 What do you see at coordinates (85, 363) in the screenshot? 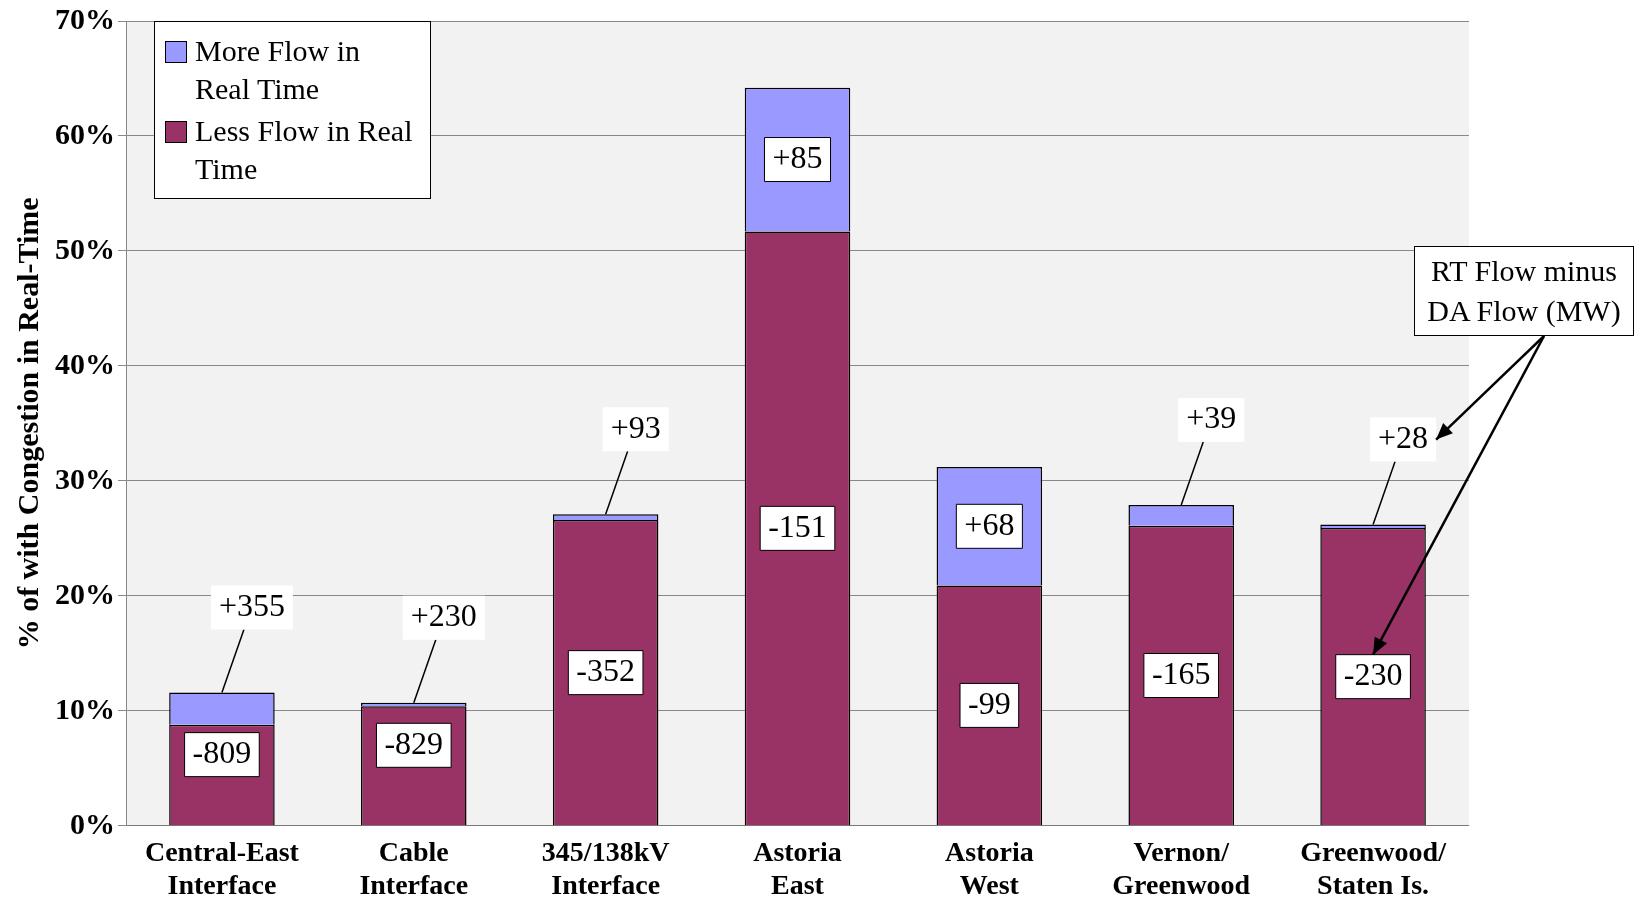
I see `y-tick-label: 40%` at bounding box center [85, 363].